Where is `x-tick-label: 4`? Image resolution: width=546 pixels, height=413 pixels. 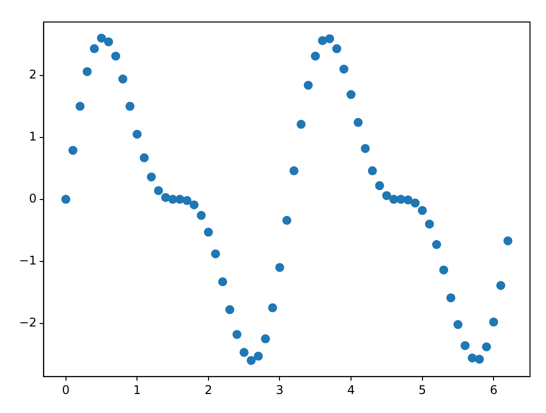
x-tick-label: 4 is located at coordinates (351, 389).